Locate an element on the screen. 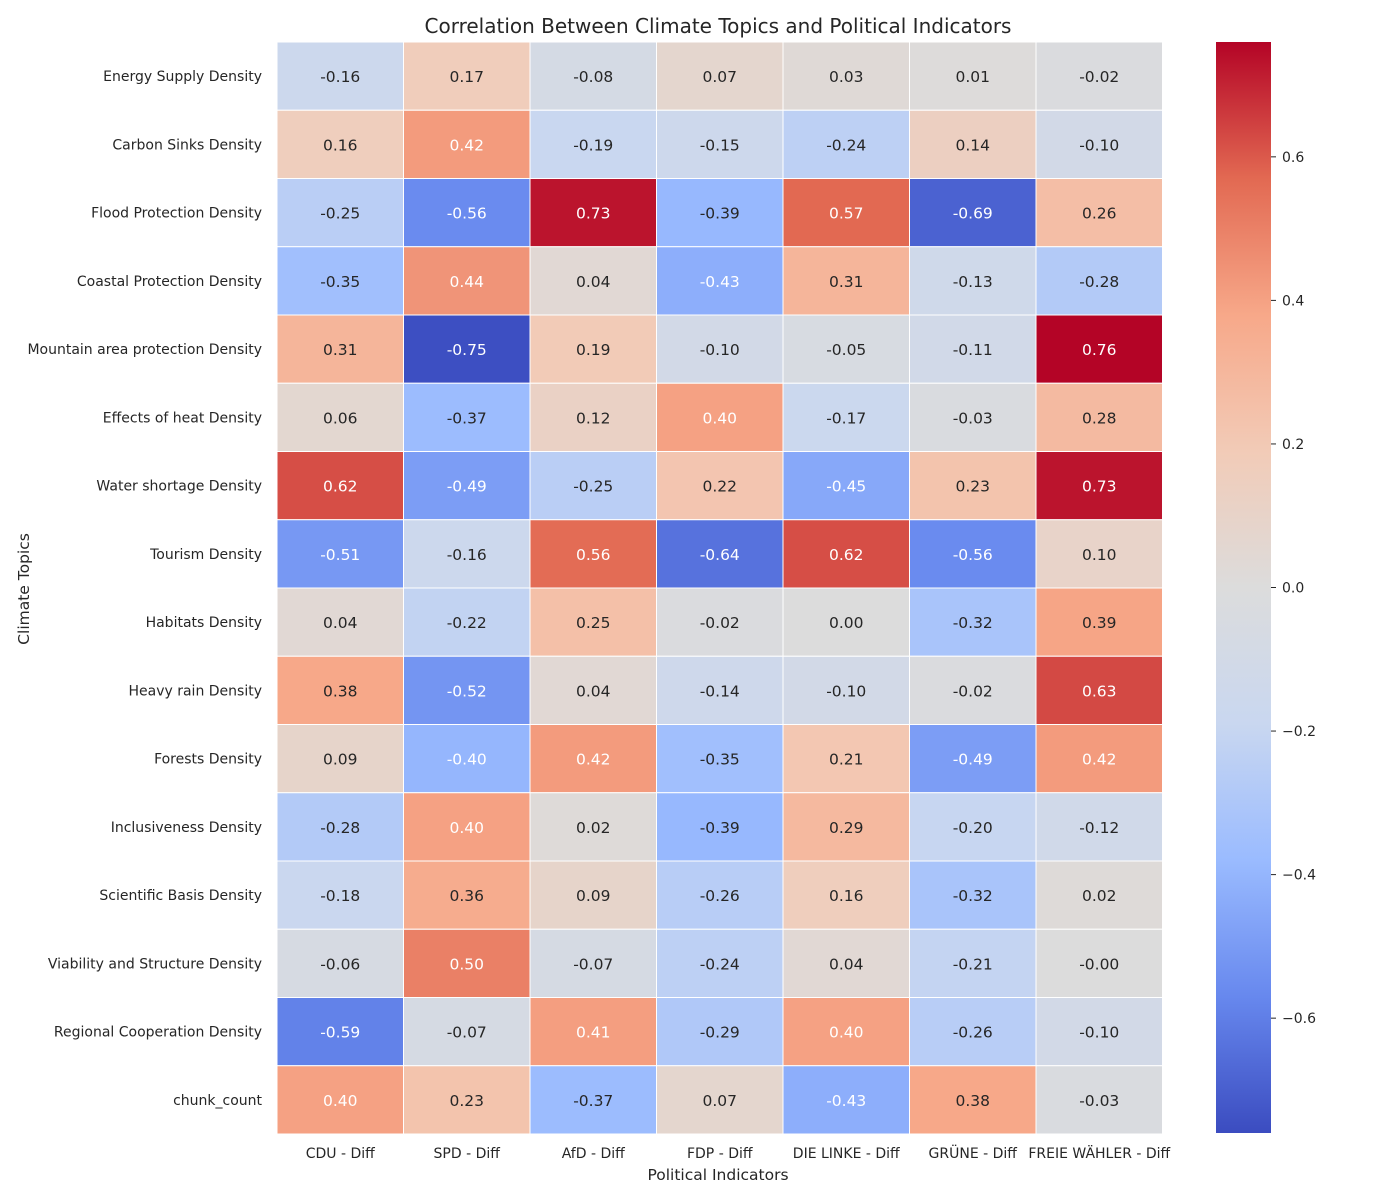 This screenshot has width=1400, height=1200. cell-value-label: -0.32 is located at coordinates (973, 896).